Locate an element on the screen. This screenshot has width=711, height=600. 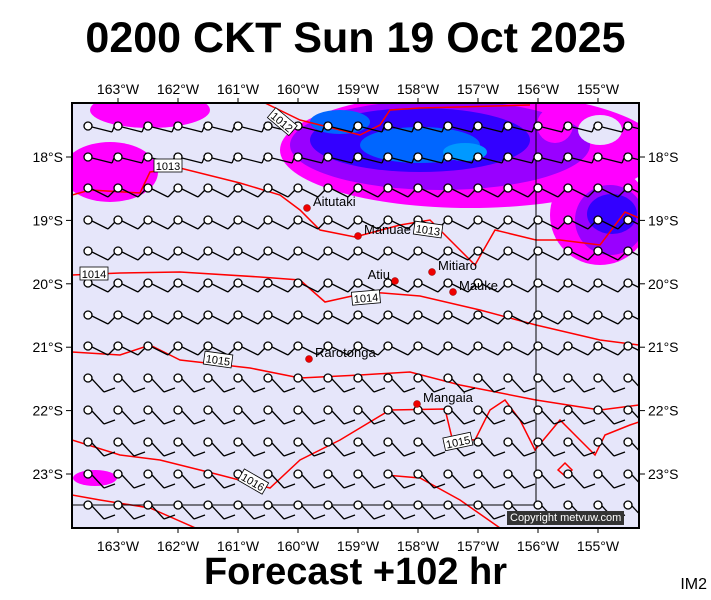
lat-label-right: 21°S is located at coordinates (663, 347).